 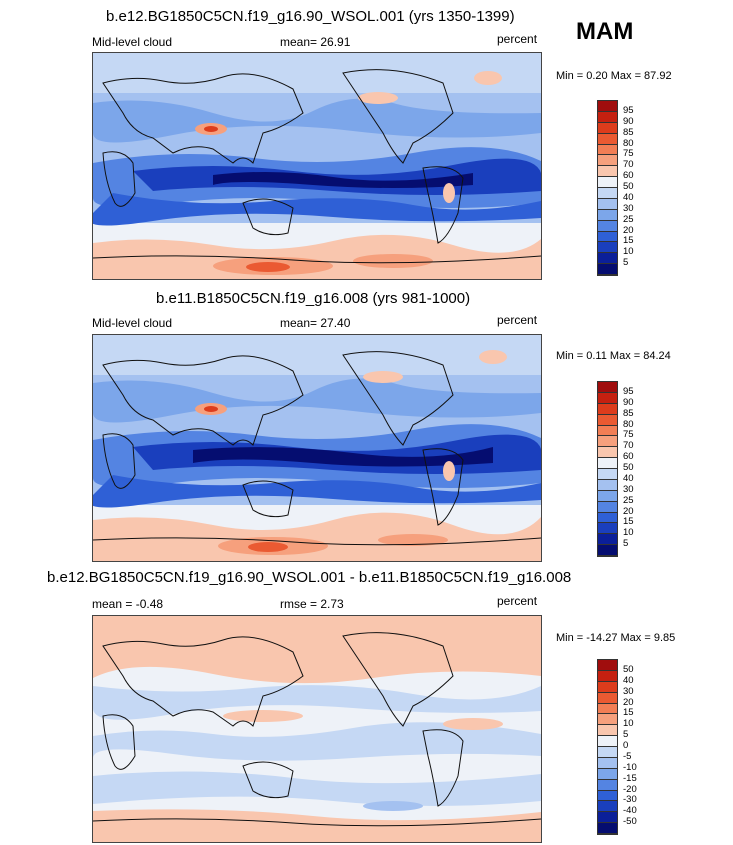 I want to click on panel3-colorbar-boxes, so click(x=607, y=747).